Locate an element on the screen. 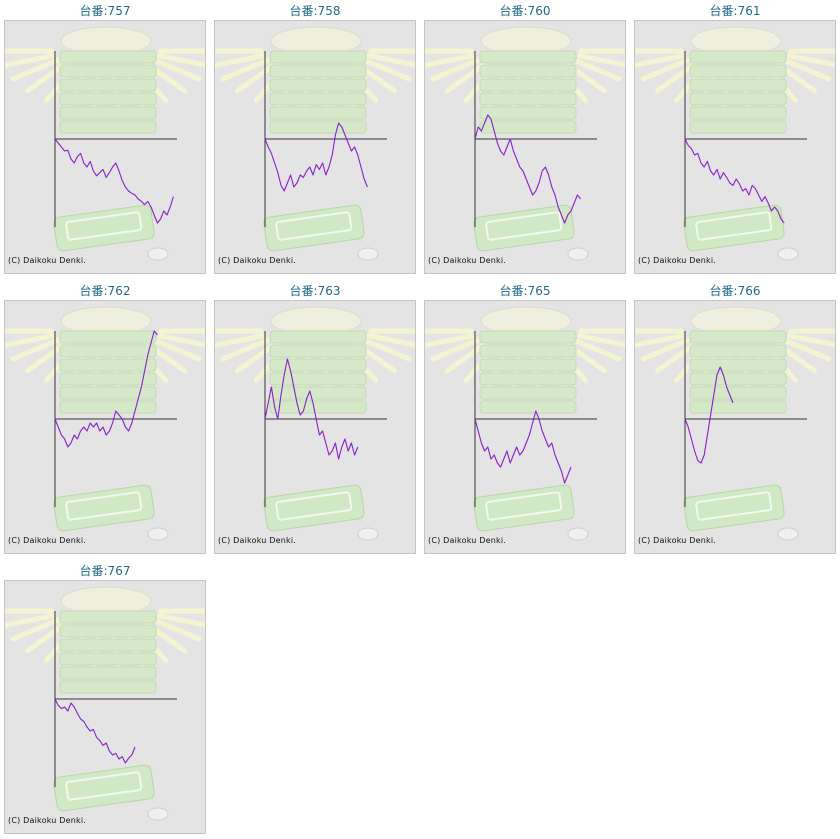 The image size is (840, 839). chart-title: 台番:765 is located at coordinates (525, 291).